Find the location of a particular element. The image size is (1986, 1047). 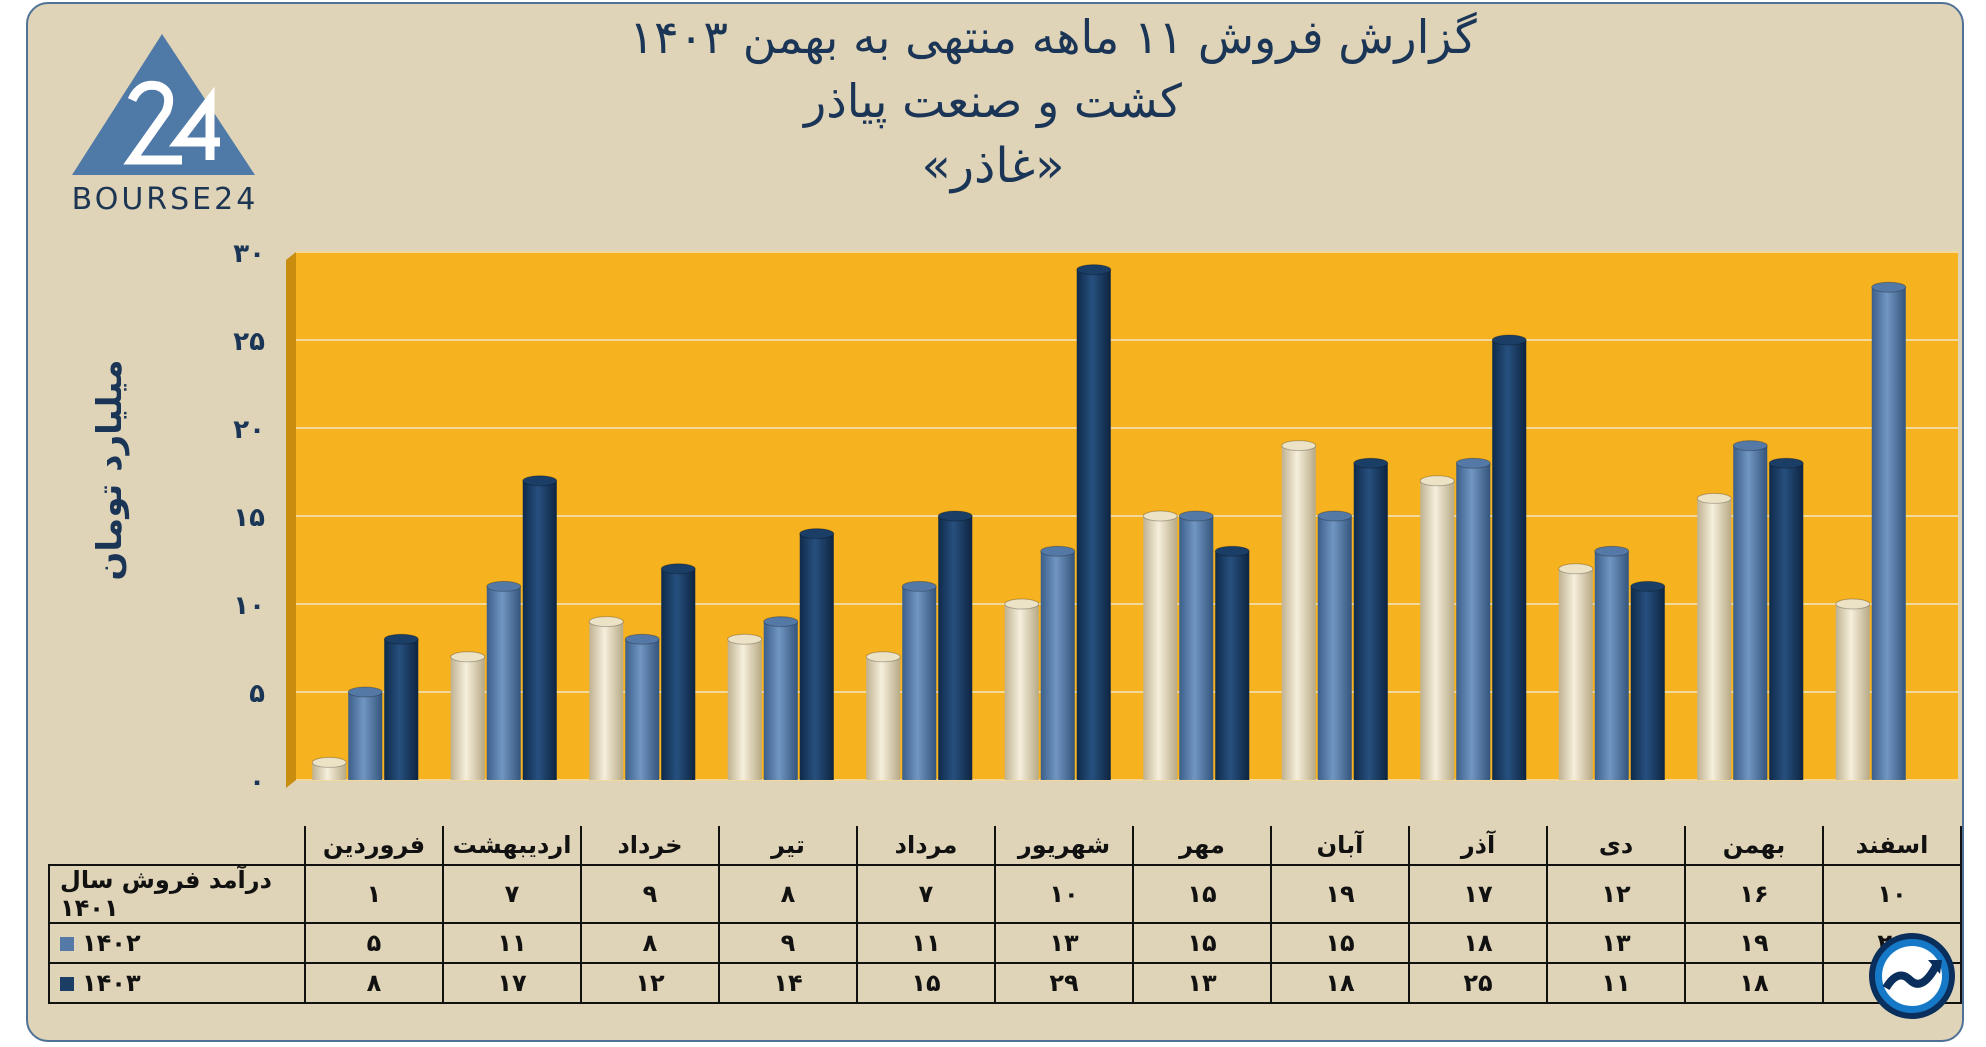

logo-triangle-icon is located at coordinates (163, 104).